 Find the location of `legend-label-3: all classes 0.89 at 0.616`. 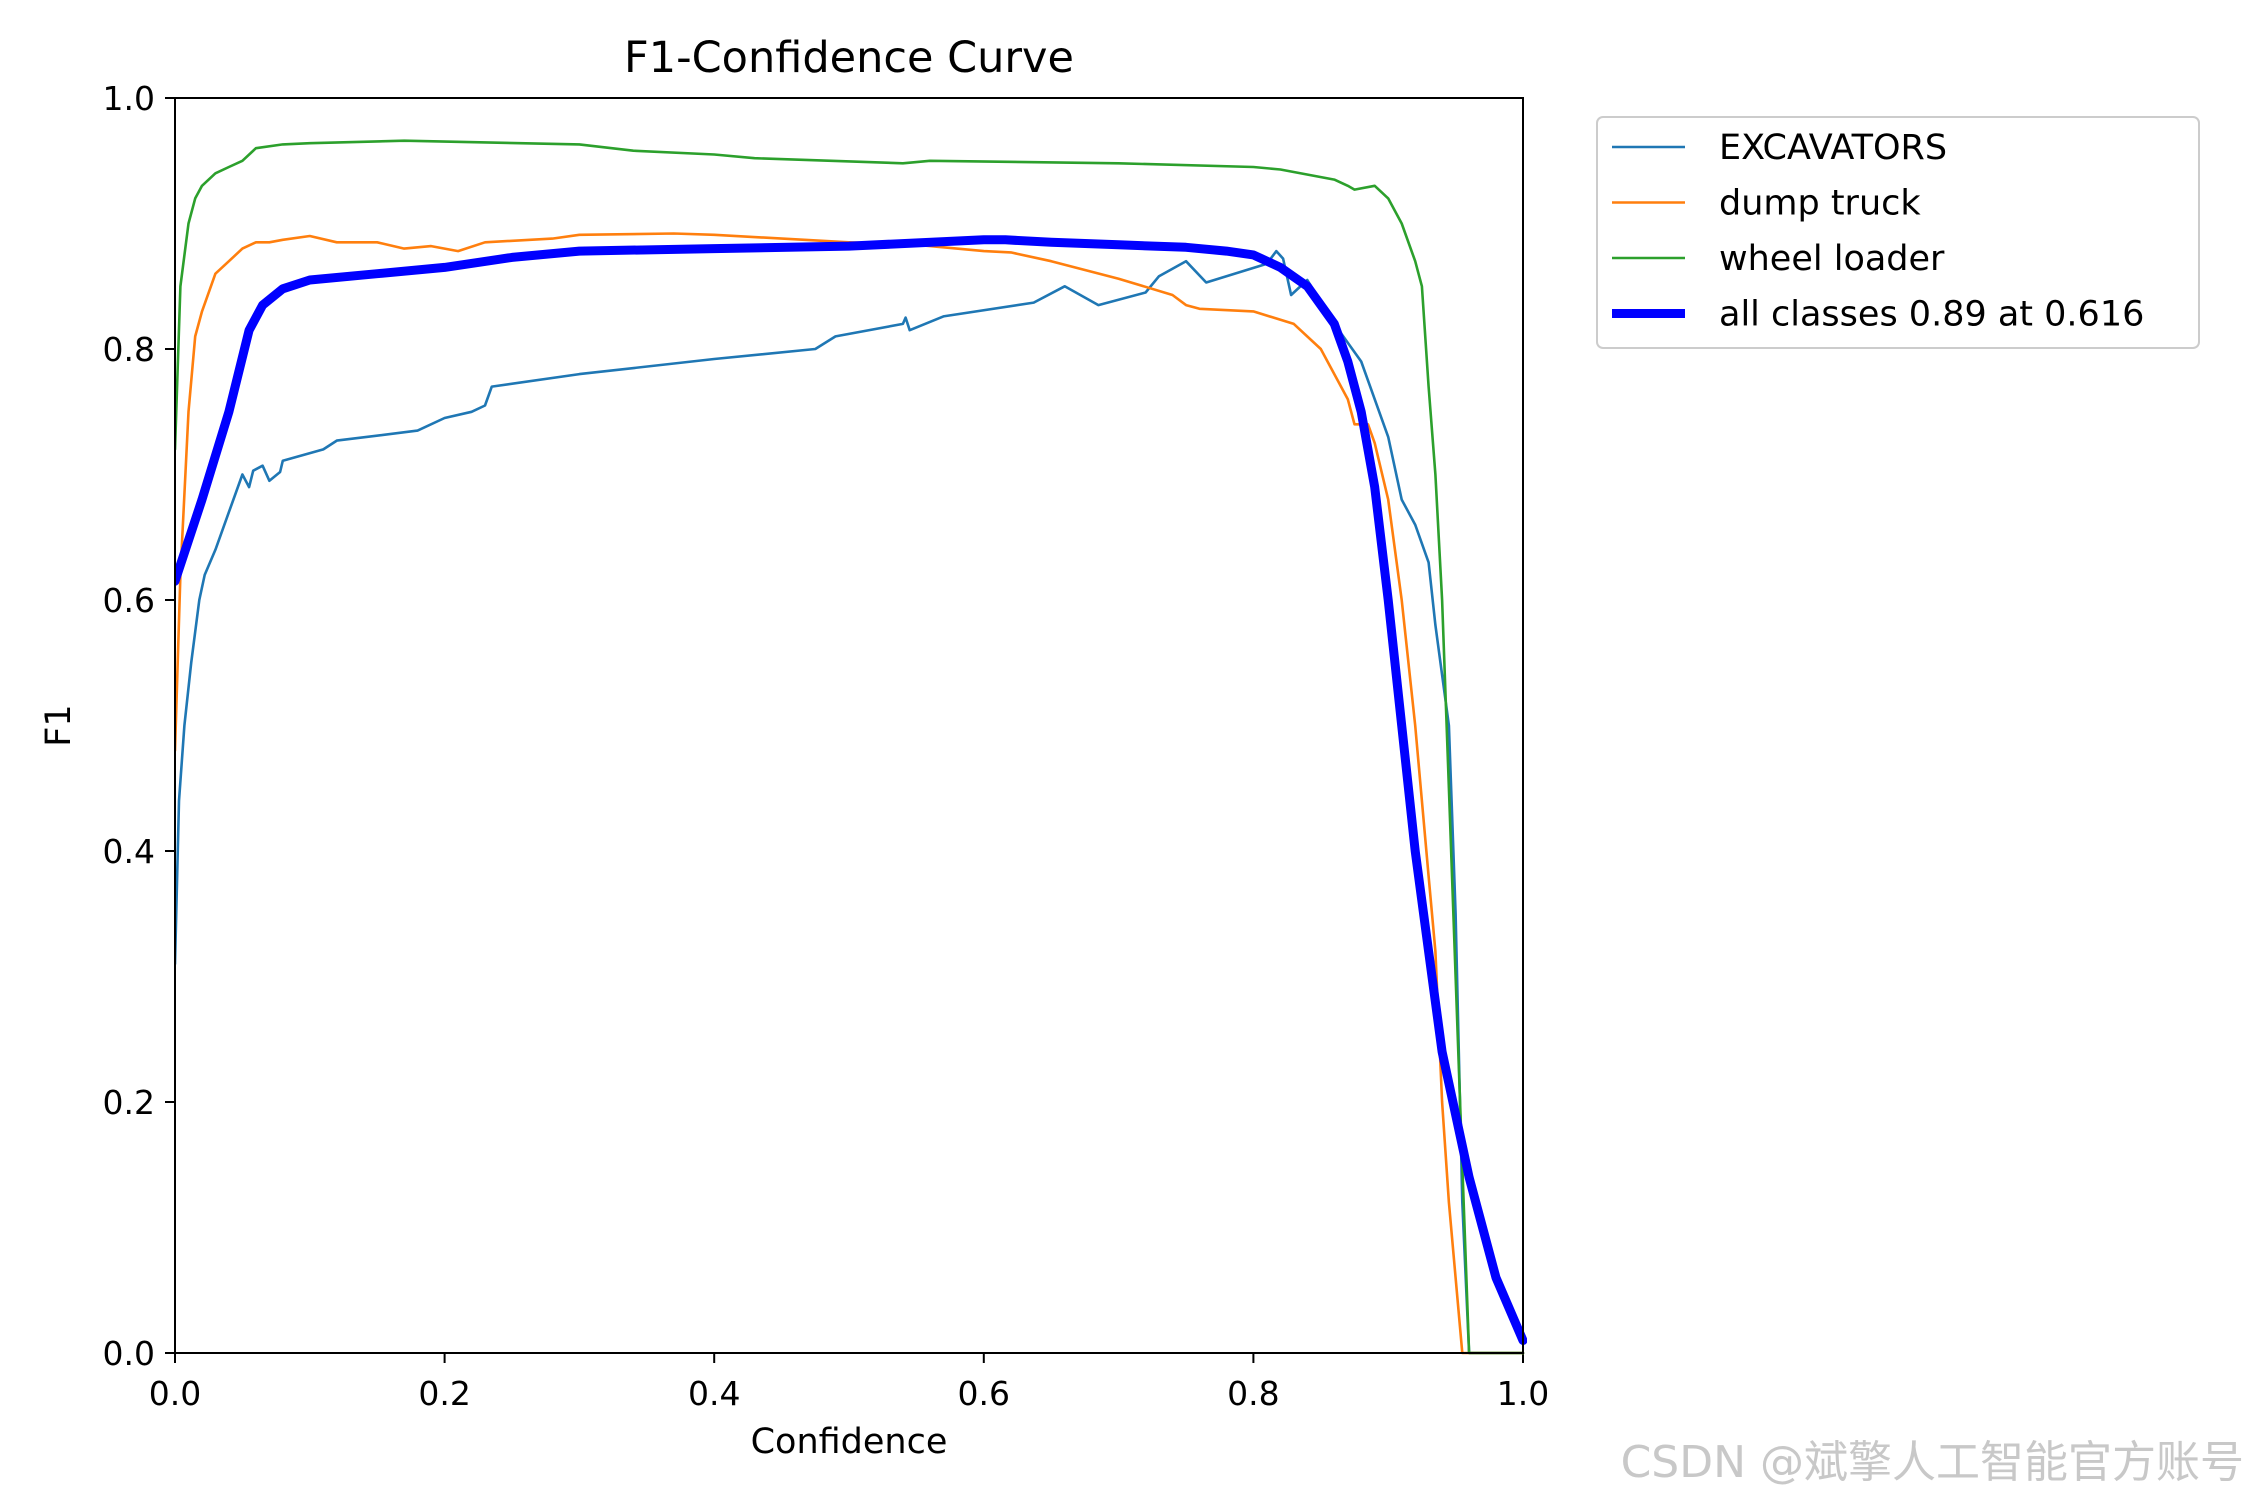

legend-label-3: all classes 0.89 at 0.616 is located at coordinates (1931, 315).